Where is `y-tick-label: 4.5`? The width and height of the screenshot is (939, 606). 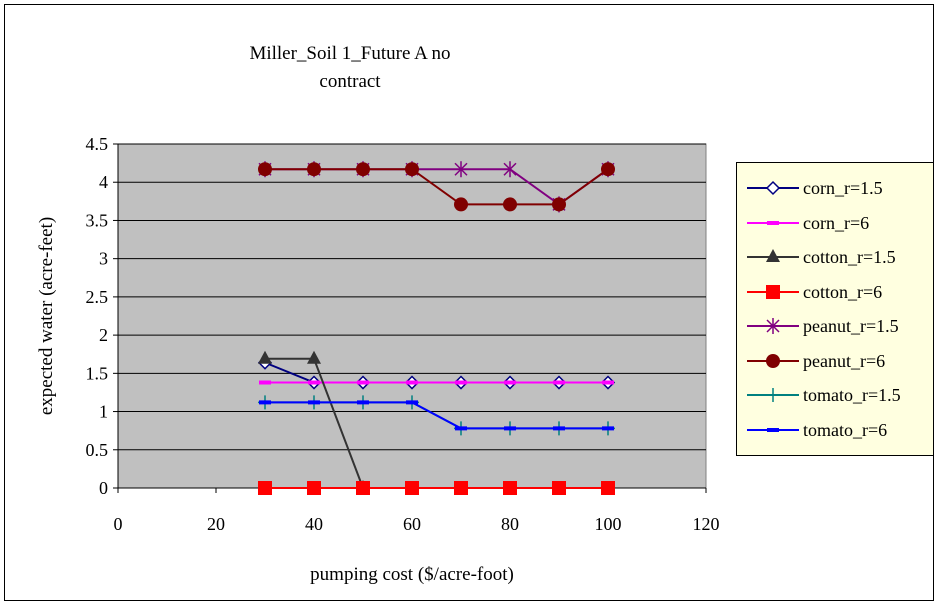
y-tick-label: 4.5 is located at coordinates (97, 144).